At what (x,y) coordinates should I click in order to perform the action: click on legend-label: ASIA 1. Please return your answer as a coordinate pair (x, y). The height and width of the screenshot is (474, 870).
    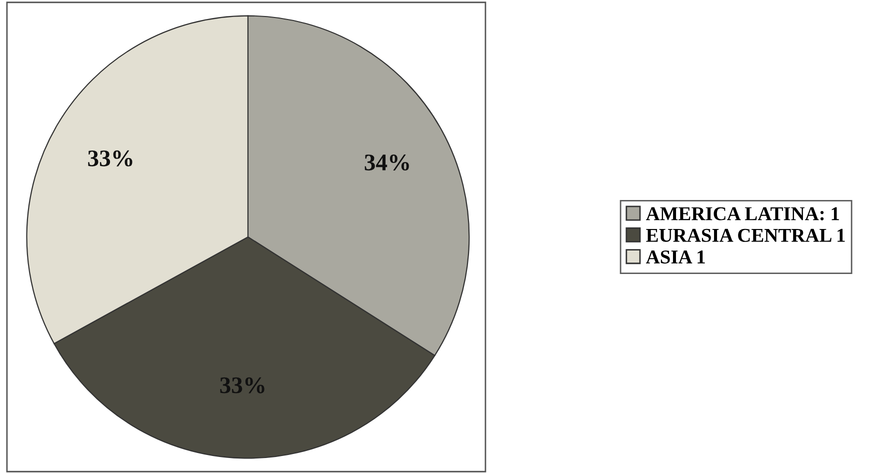
    Looking at the image, I should click on (675, 257).